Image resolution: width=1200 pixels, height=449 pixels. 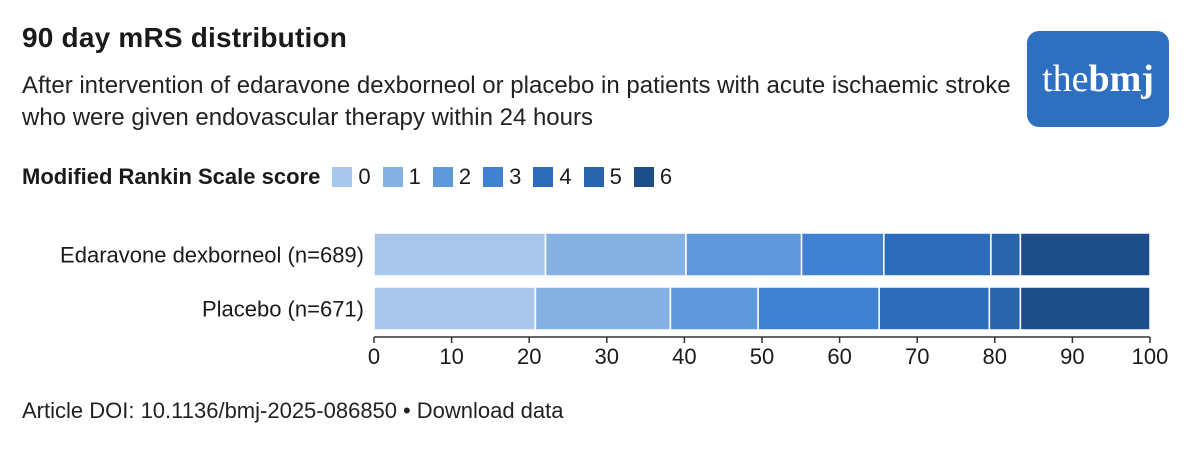 I want to click on legend-item-5: 5, so click(x=602, y=177).